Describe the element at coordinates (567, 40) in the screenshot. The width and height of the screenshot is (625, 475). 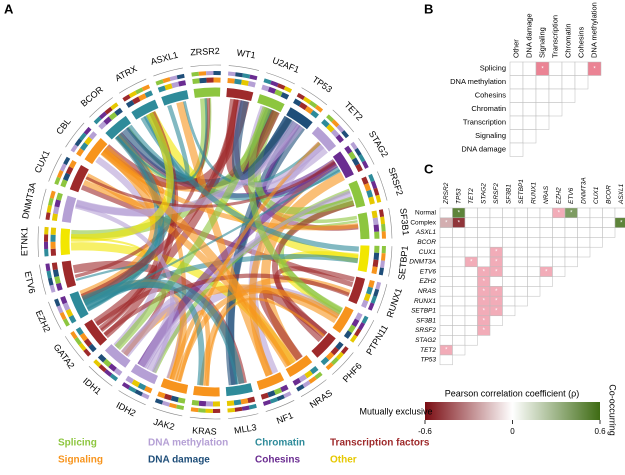
I see `column-label: Chromatin` at that location.